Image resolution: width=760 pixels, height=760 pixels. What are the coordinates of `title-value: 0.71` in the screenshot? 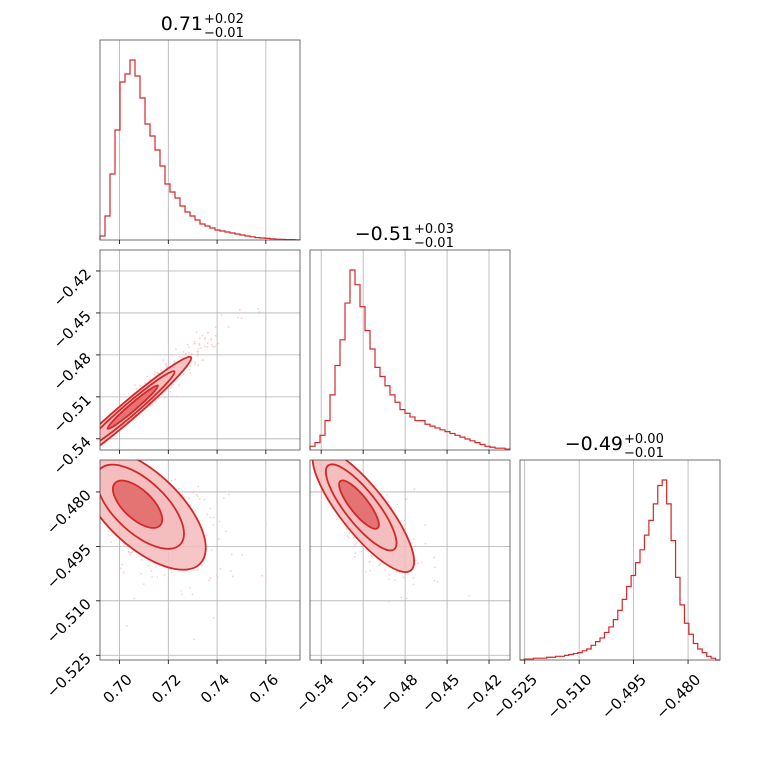 It's located at (182, 24).